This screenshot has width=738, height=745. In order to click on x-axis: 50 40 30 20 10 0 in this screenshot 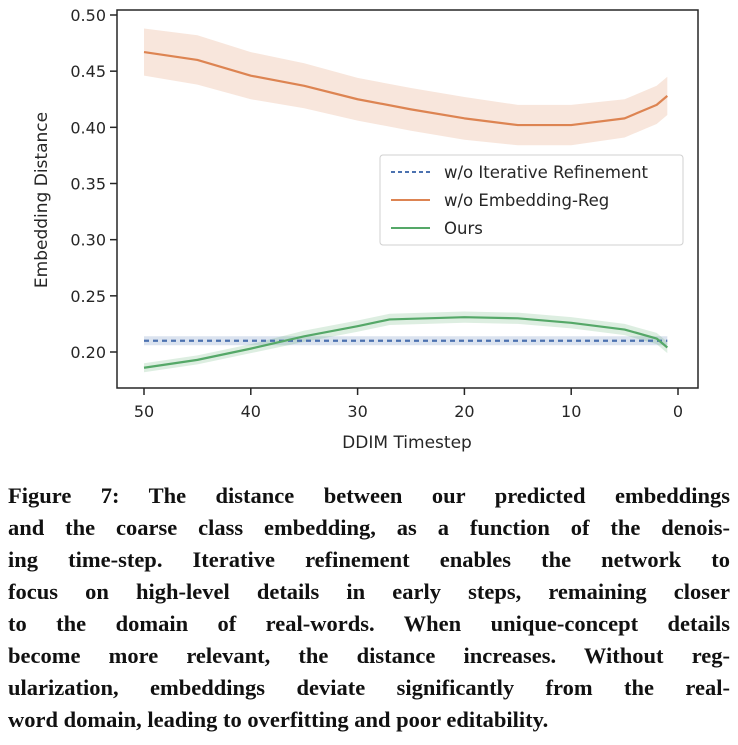, I will do `click(408, 404)`.